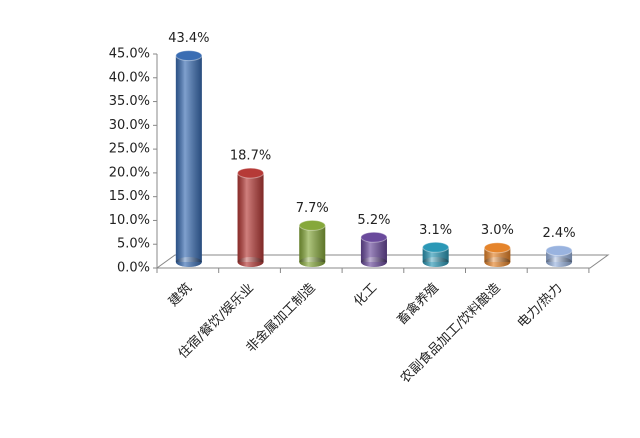 This screenshot has width=640, height=438. I want to click on value-label: 3.1%, so click(435, 230).